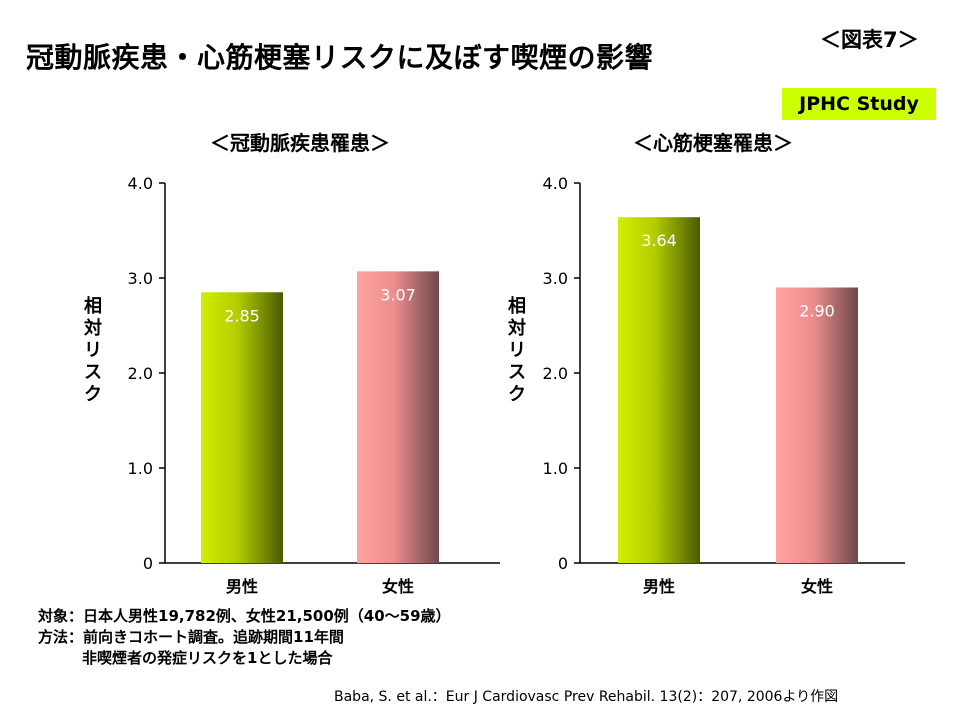 This screenshot has width=960, height=720. I want to click on note-method-detail: 非喫煙者の発症リスクを1とした場合, so click(207, 658).